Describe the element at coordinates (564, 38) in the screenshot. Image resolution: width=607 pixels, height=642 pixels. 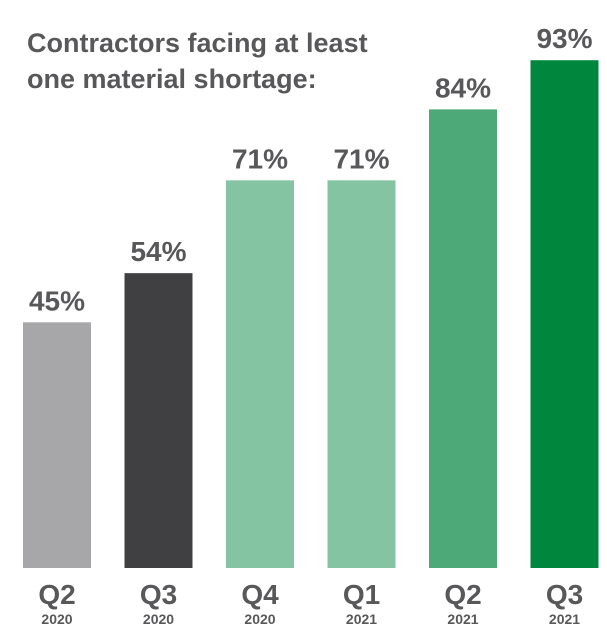
I see `value-label: 93%` at that location.